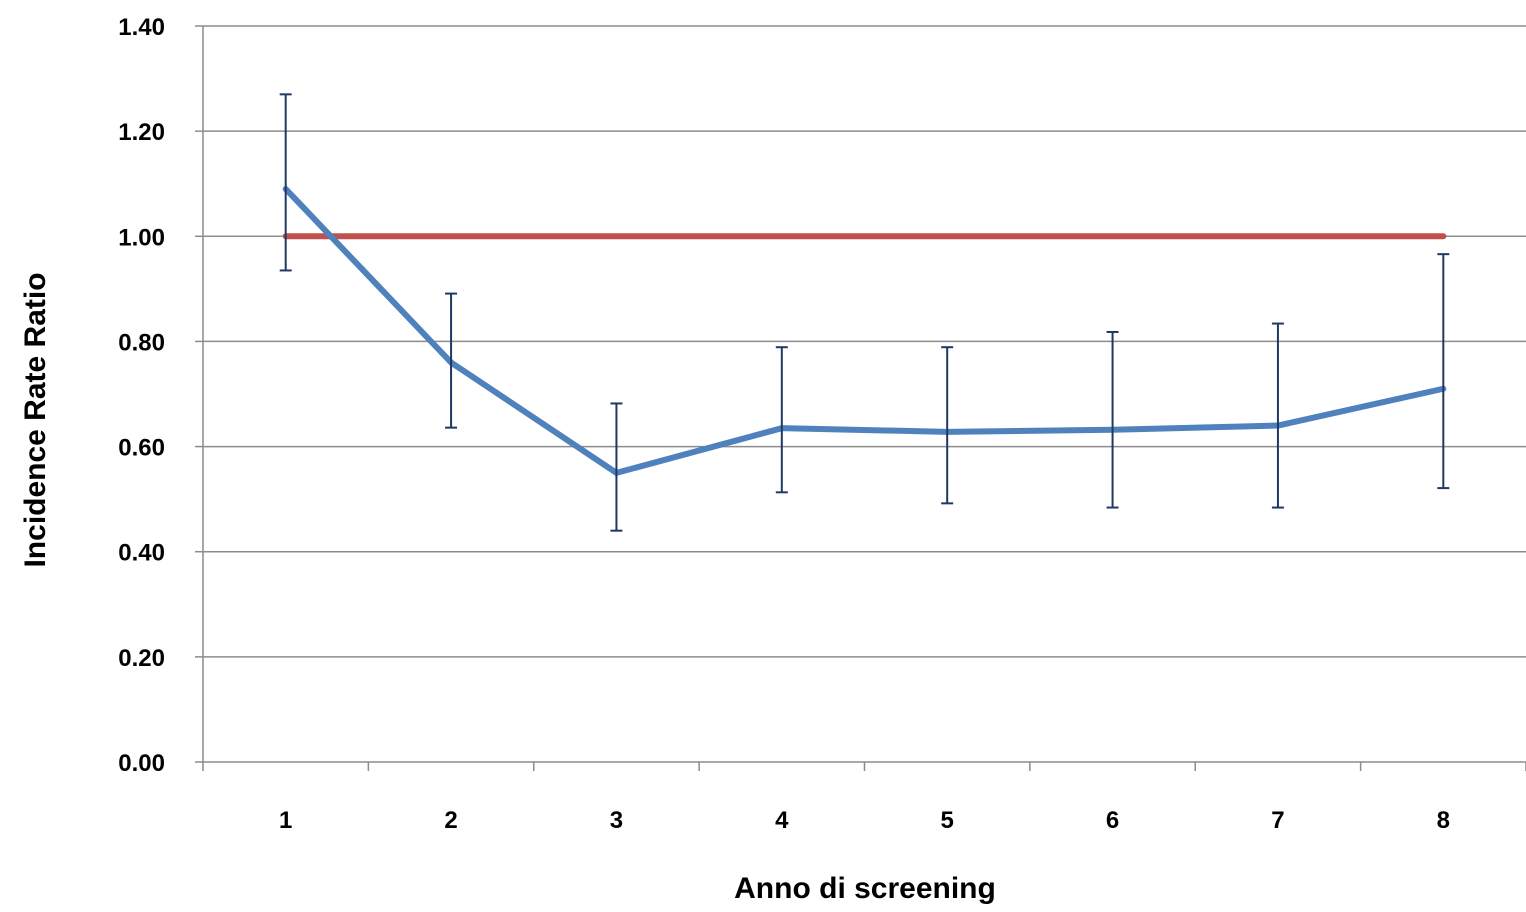  What do you see at coordinates (285, 820) in the screenshot?
I see `x-tick-label: 1` at bounding box center [285, 820].